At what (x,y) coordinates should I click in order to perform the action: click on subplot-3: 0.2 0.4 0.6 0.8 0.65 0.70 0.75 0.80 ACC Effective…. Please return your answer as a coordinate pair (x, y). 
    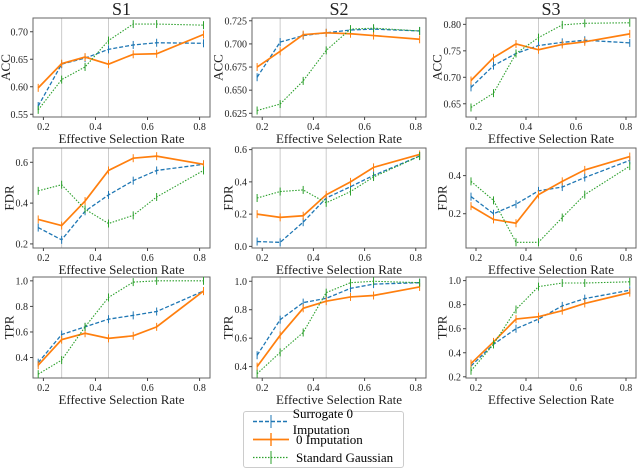
    Looking at the image, I should click on (533, 73).